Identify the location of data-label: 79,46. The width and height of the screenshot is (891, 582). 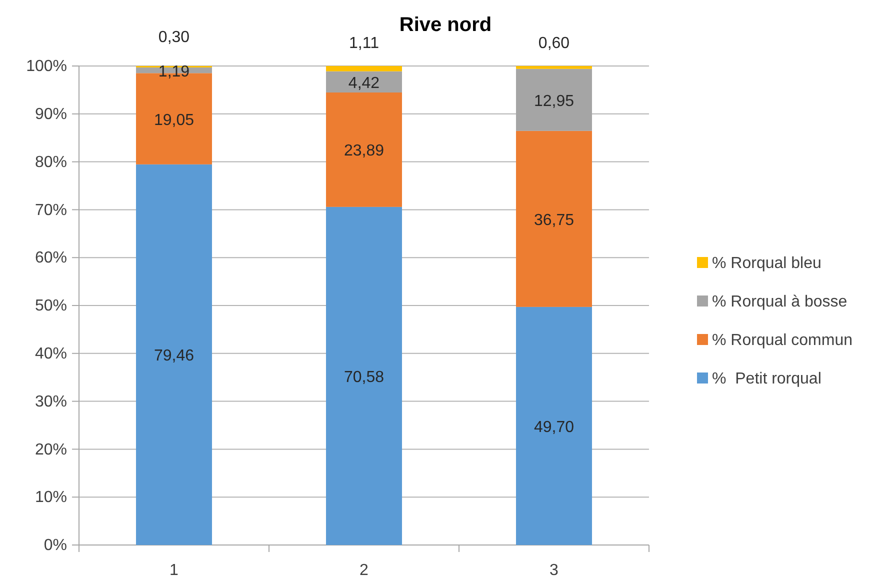
(174, 356).